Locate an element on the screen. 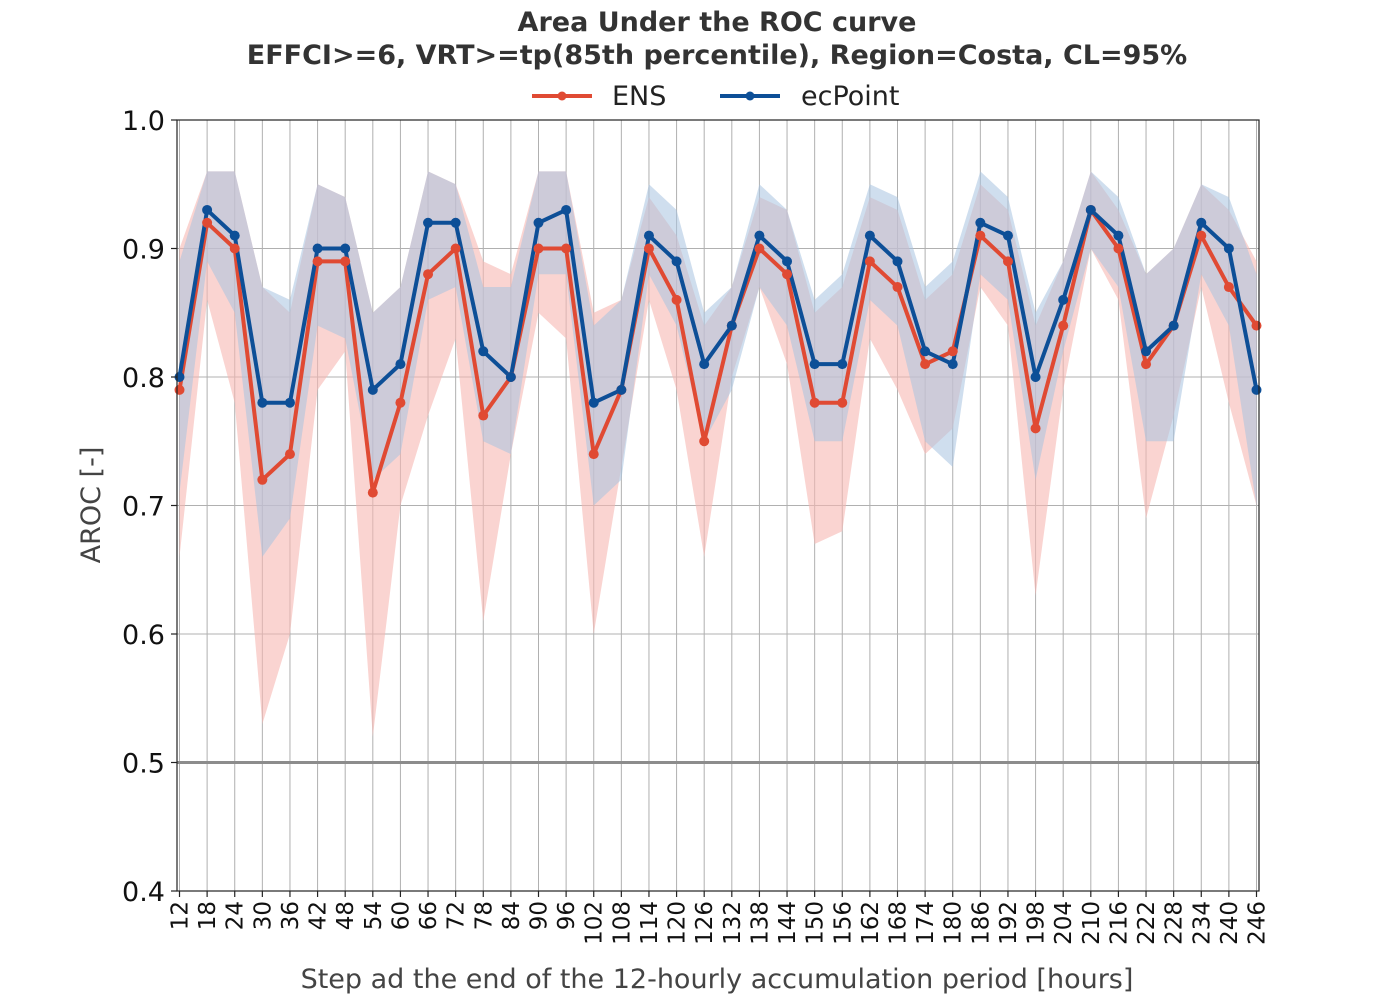 Image resolution: width=1400 pixels, height=1000 pixels. y-tick-label: 0.7 is located at coordinates (143, 507).